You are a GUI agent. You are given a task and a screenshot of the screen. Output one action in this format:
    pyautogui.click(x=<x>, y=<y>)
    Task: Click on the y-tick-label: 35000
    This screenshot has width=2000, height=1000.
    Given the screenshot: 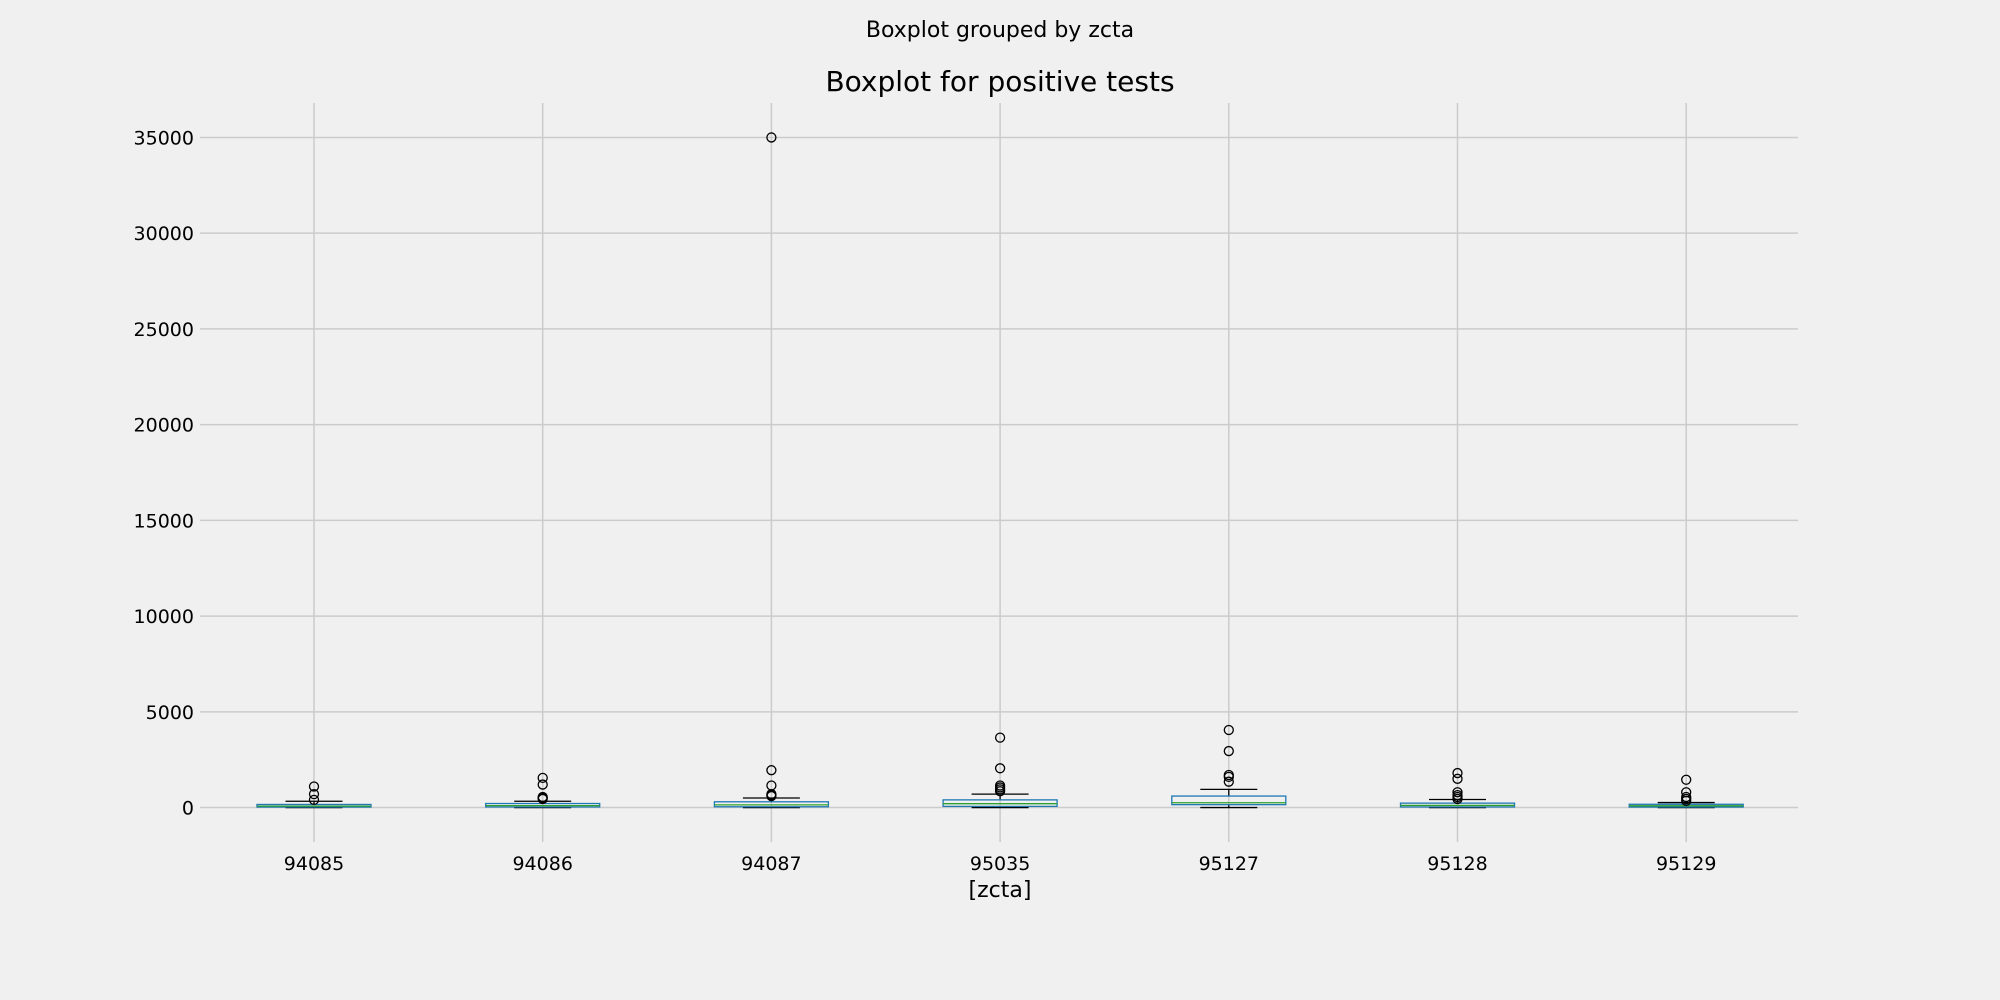 What is the action you would take?
    pyautogui.click(x=164, y=138)
    